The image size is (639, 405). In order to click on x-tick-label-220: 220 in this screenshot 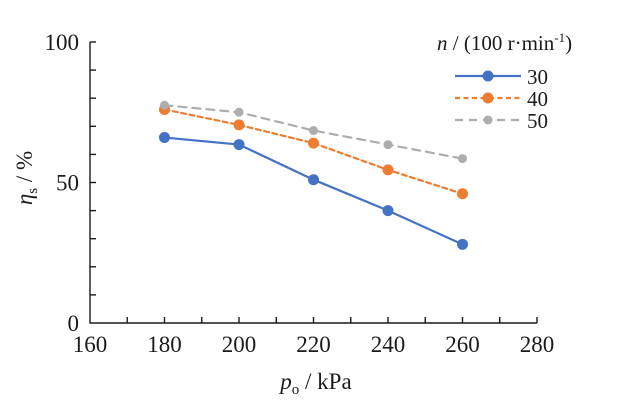, I will do `click(313, 344)`.